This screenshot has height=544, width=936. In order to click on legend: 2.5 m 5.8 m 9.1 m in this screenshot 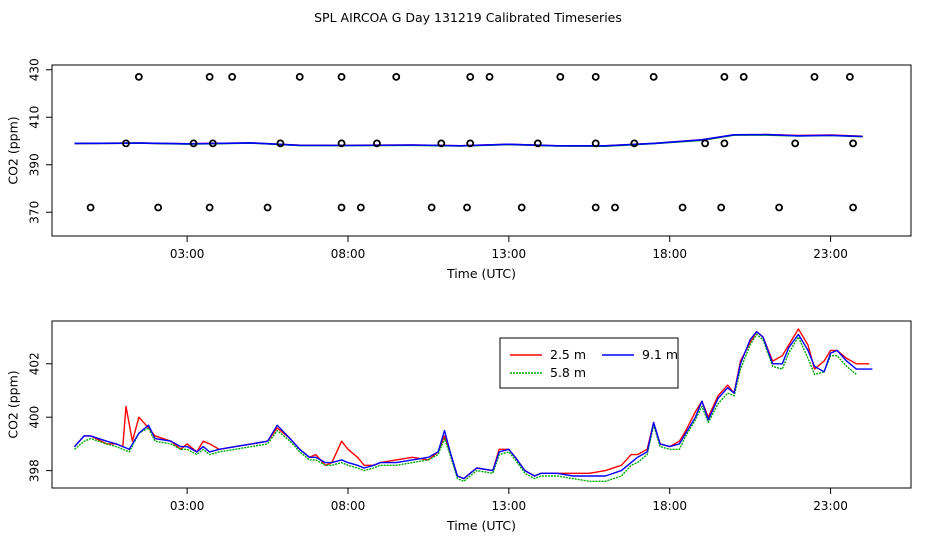, I will do `click(589, 363)`.